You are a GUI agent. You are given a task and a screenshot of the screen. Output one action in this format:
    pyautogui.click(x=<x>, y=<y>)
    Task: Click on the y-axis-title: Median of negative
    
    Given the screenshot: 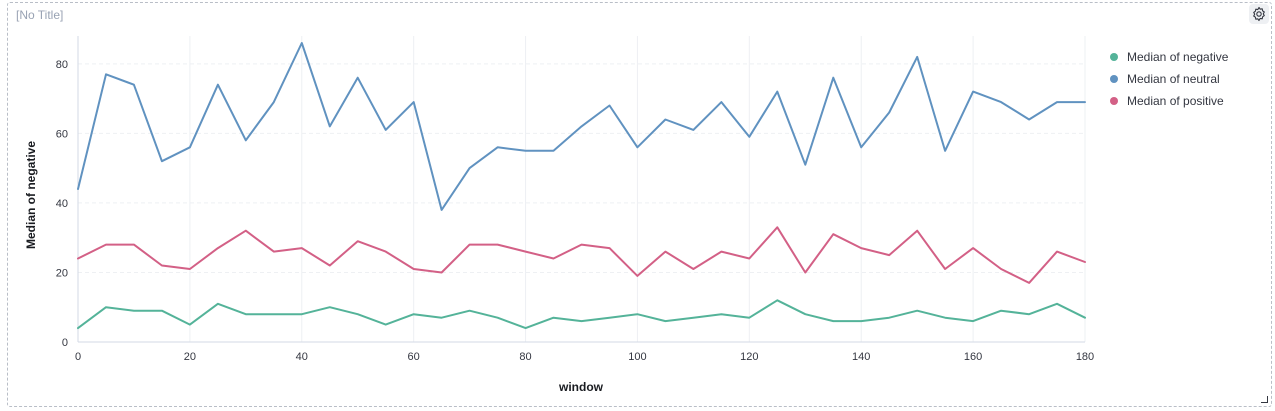 What is the action you would take?
    pyautogui.click(x=31, y=195)
    